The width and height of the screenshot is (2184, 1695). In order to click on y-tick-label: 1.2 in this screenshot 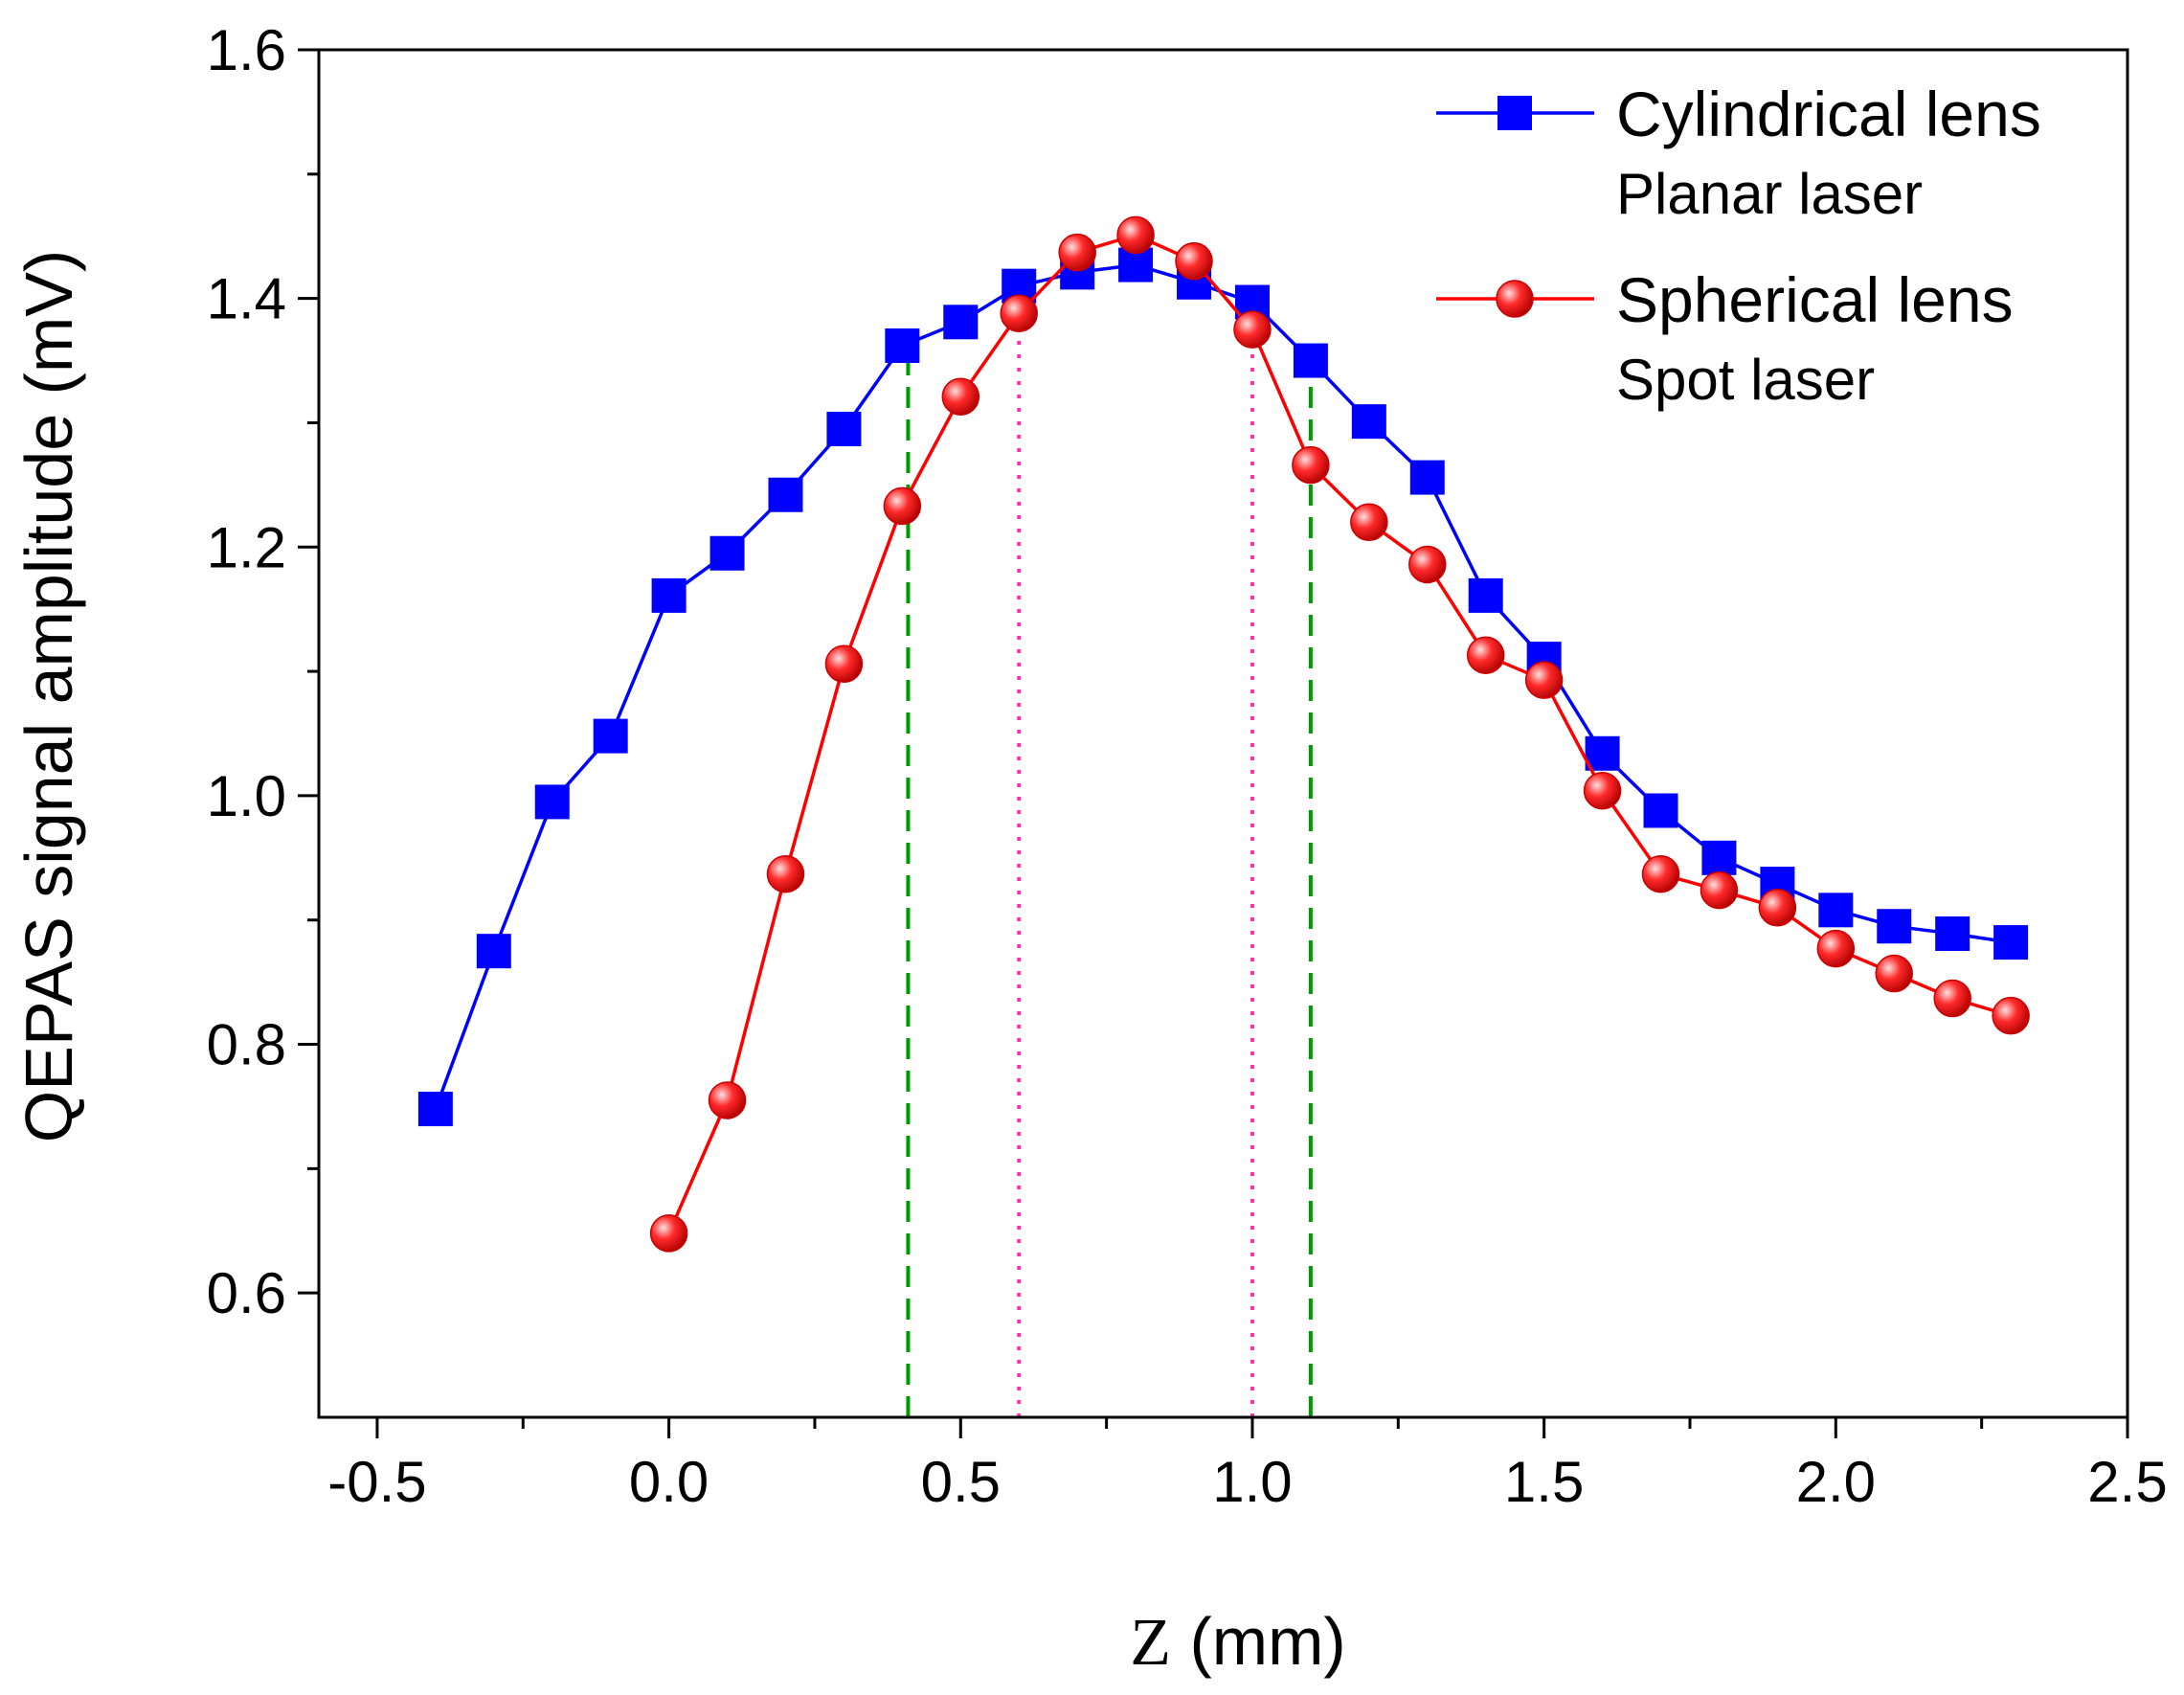, I will do `click(247, 547)`.